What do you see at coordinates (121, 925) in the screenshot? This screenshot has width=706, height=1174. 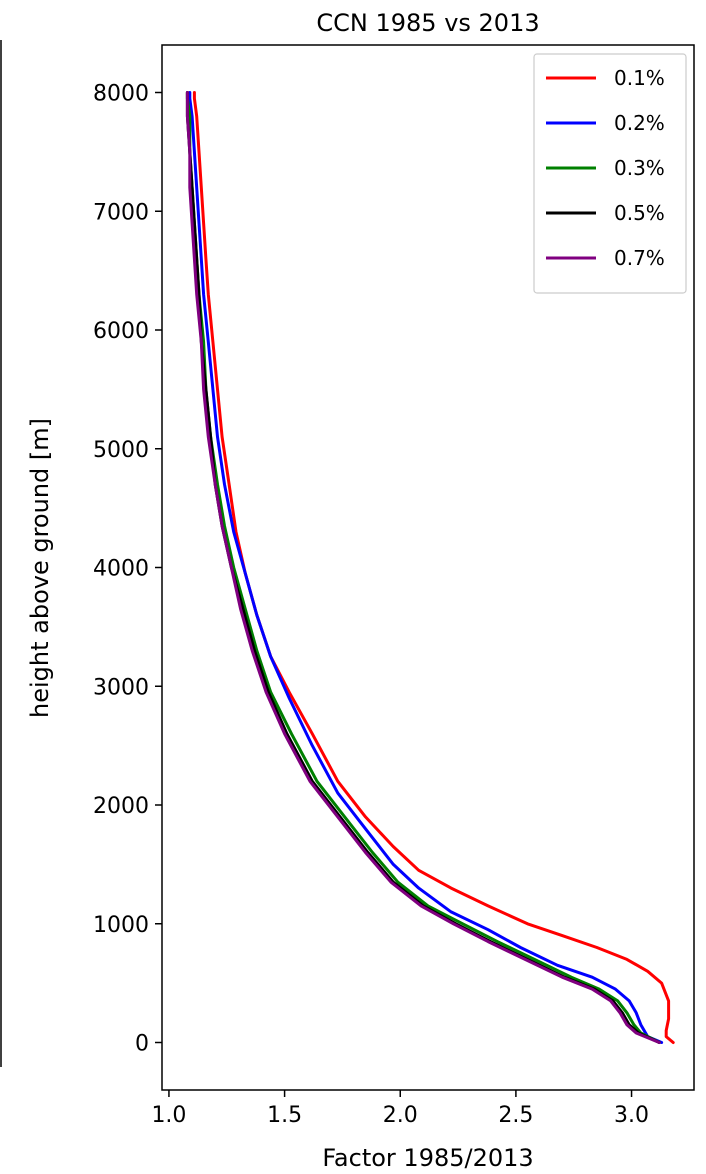 I see `y-tick-label: 1000` at bounding box center [121, 925].